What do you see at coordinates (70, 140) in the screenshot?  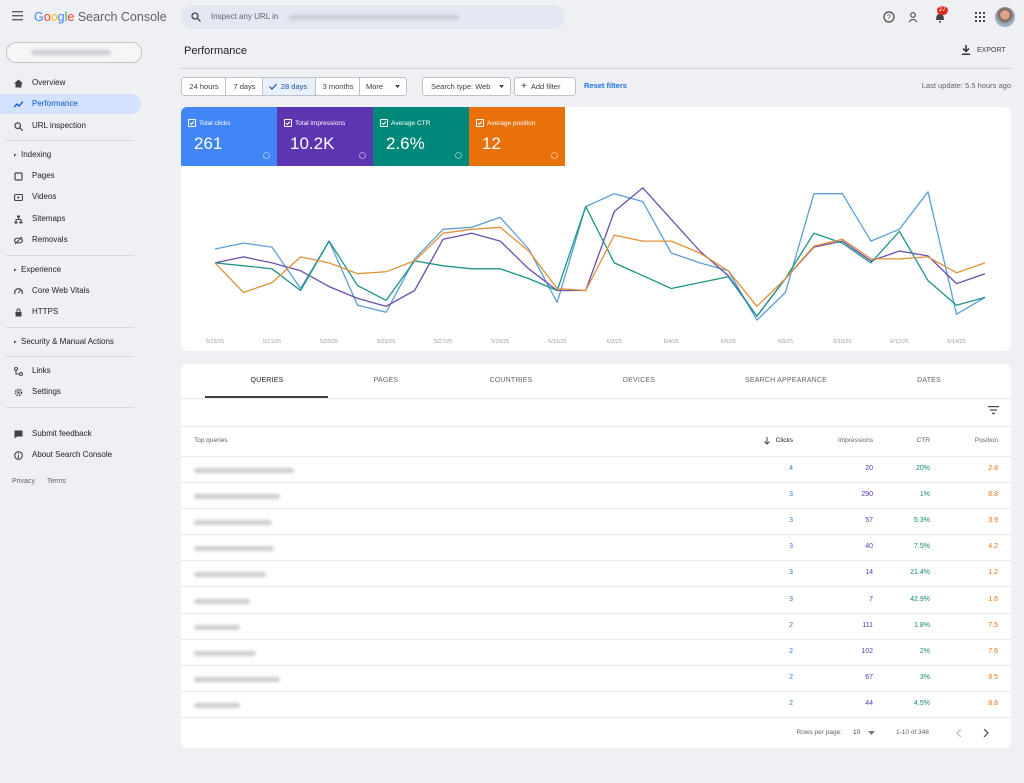 I see `sidebar-divider` at bounding box center [70, 140].